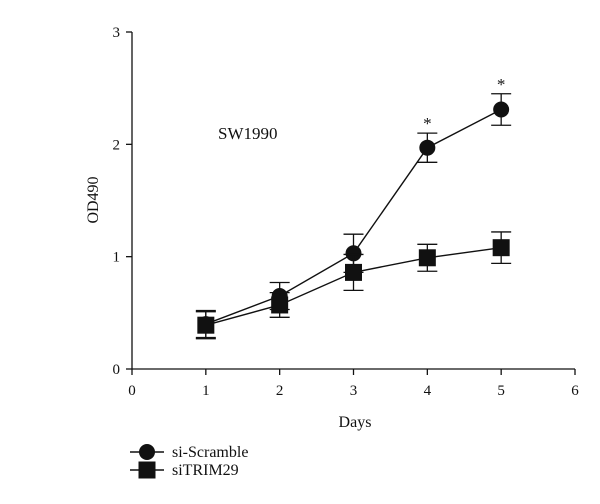  I want to click on legend-item-sitrim29: siTRIM29, so click(184, 470).